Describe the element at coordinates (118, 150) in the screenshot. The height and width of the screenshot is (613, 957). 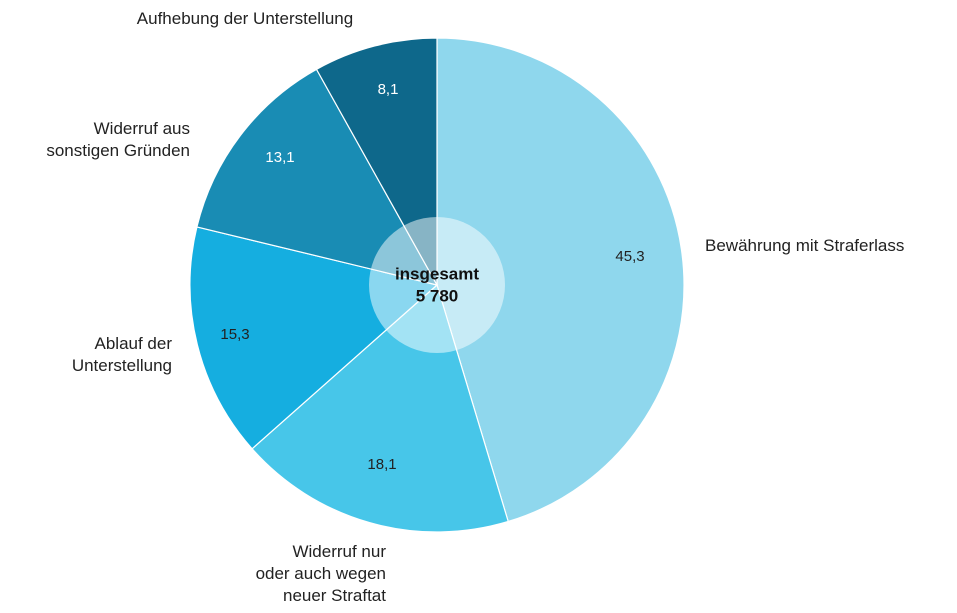
I see `category-label-line: sonstigen Gründen` at that location.